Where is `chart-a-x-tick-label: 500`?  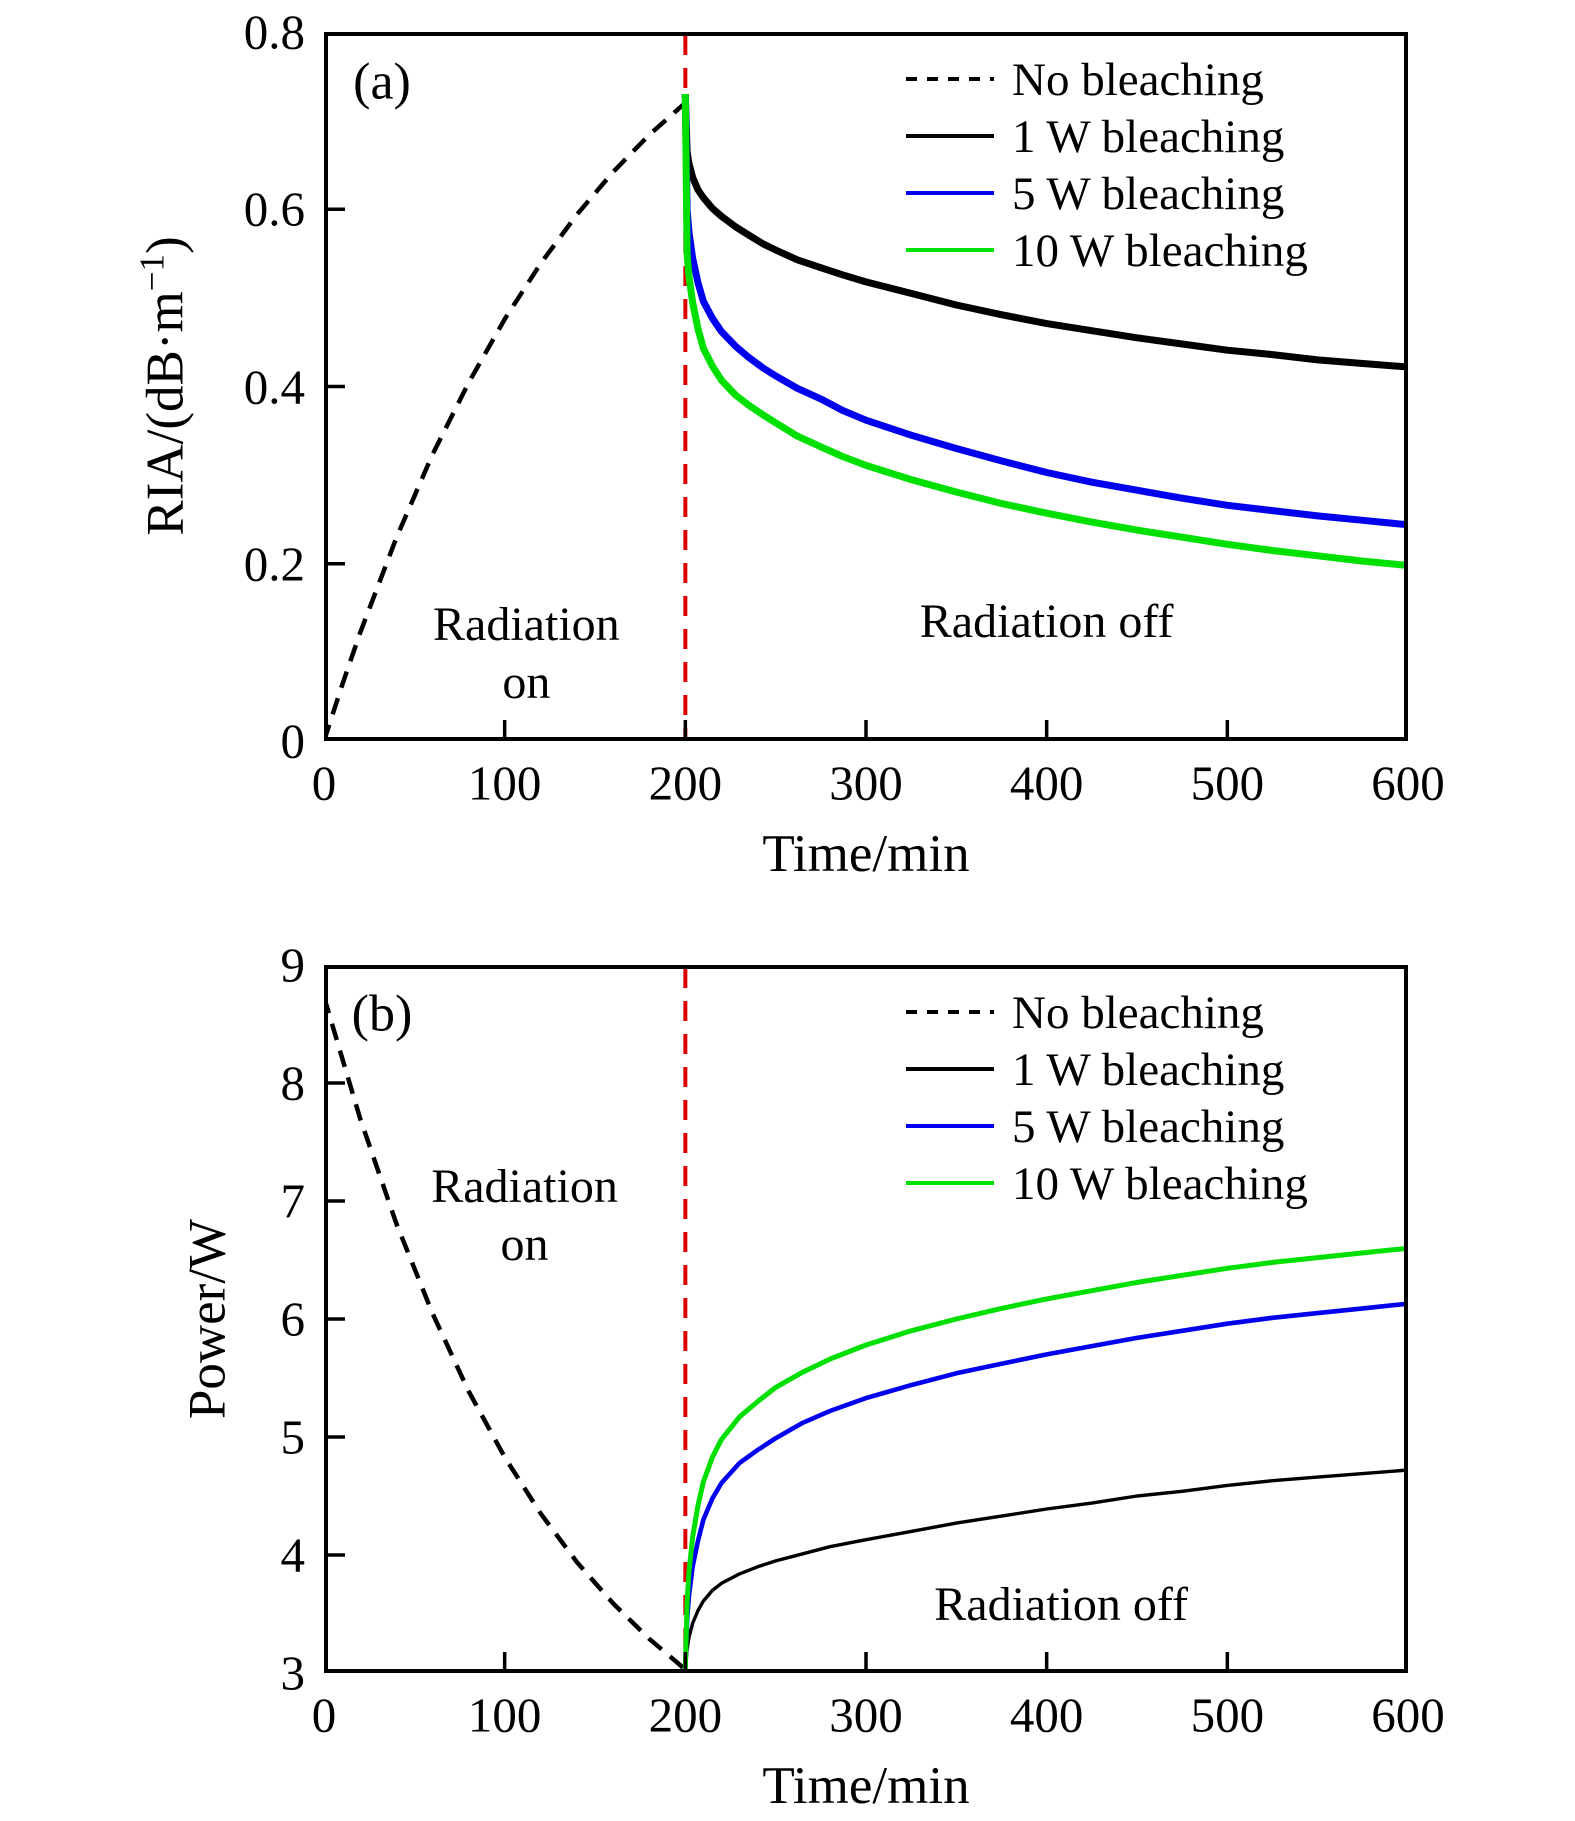 chart-a-x-tick-label: 500 is located at coordinates (1227, 783).